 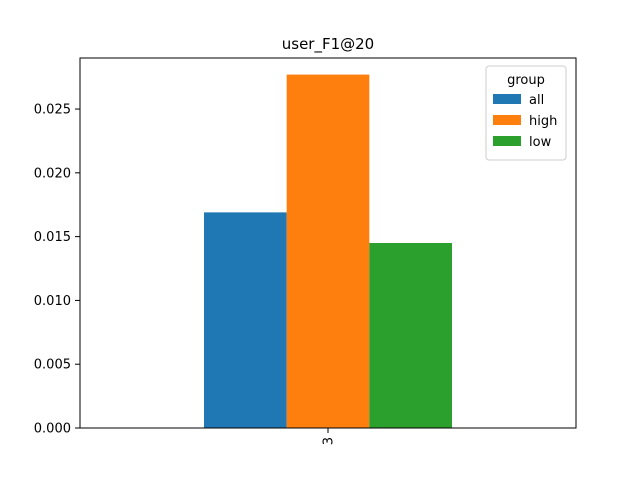 I want to click on legend: group all high low, so click(x=526, y=113).